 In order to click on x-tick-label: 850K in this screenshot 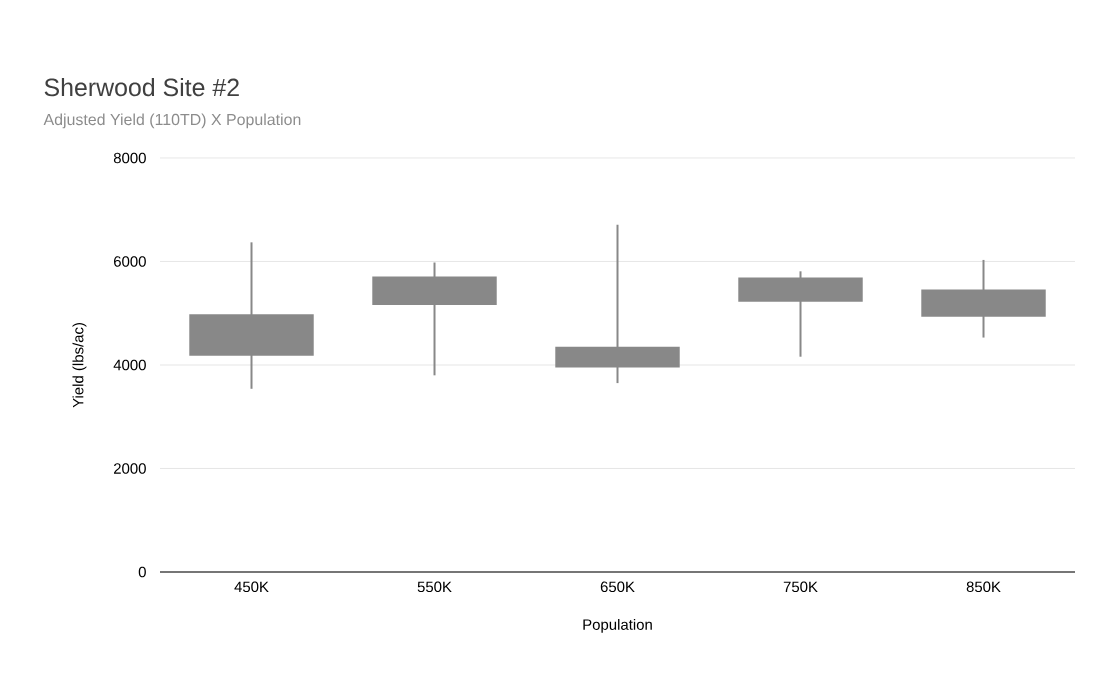, I will do `click(983, 587)`.